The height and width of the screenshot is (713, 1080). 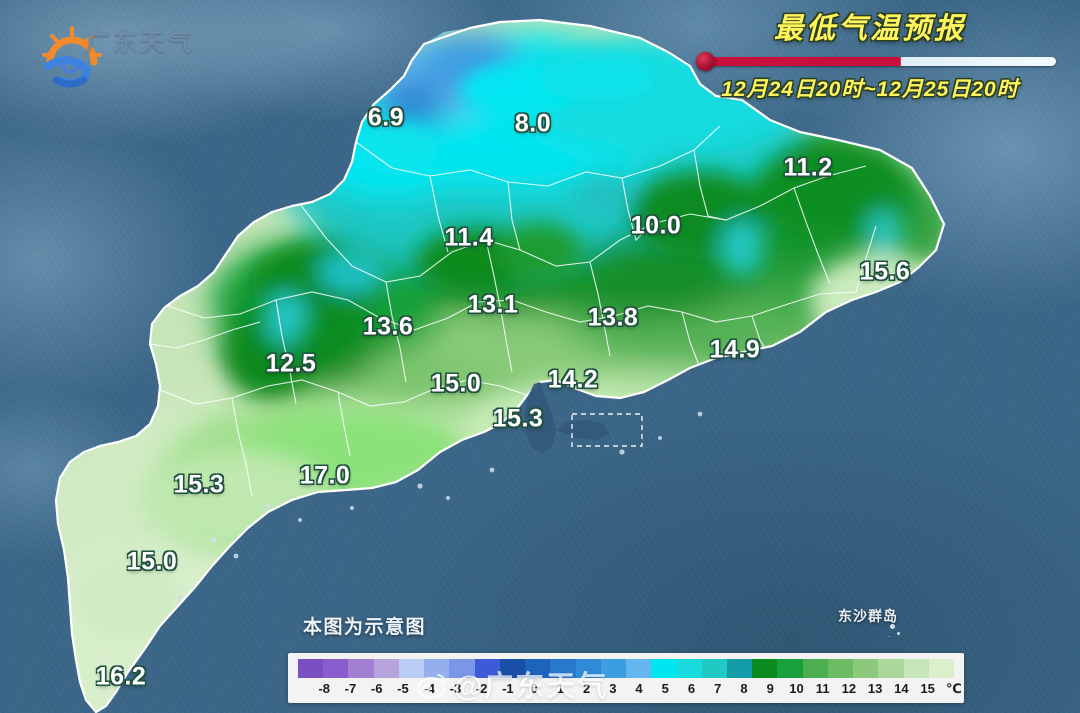 What do you see at coordinates (613, 688) in the screenshot?
I see `legend-tick: 3` at bounding box center [613, 688].